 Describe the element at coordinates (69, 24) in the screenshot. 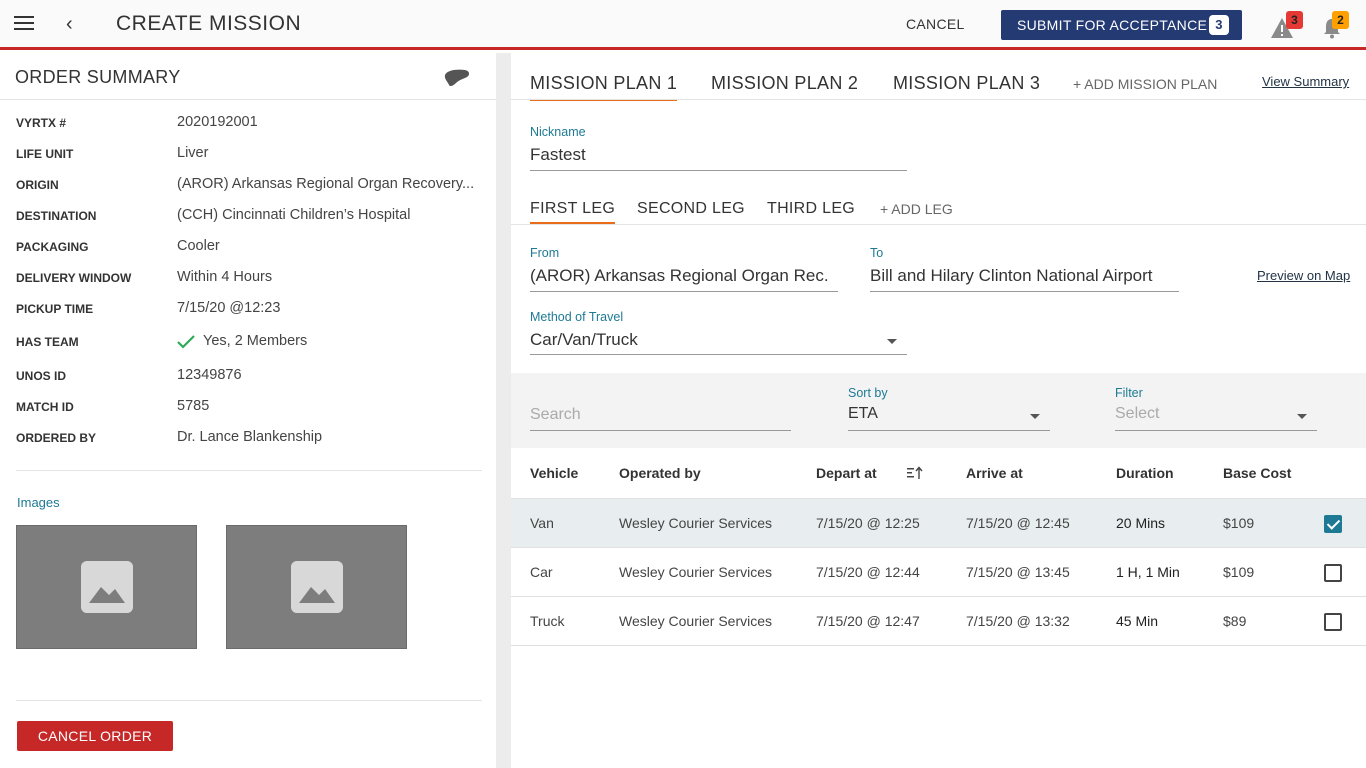

I see `back-arrow-icon: ‹` at that location.